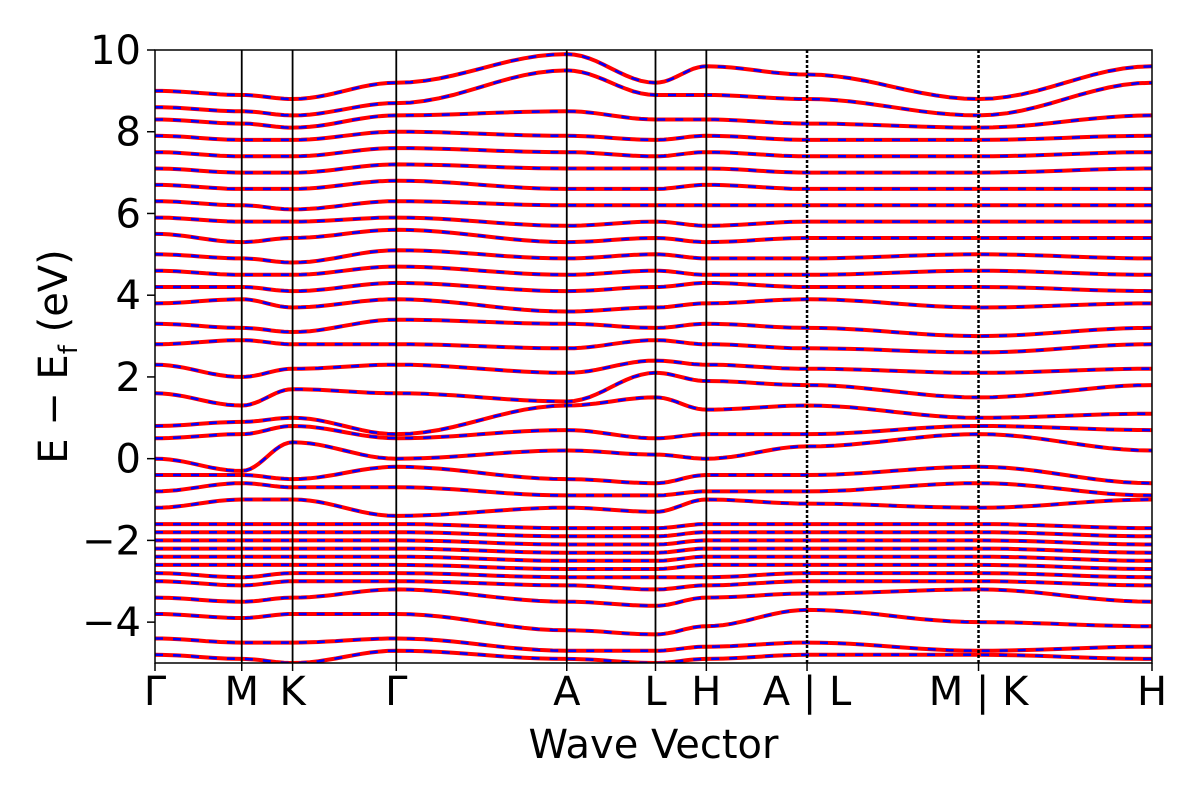 The height and width of the screenshot is (800, 1200). Describe the element at coordinates (979, 692) in the screenshot. I see `x-tick-label: M | K` at that location.